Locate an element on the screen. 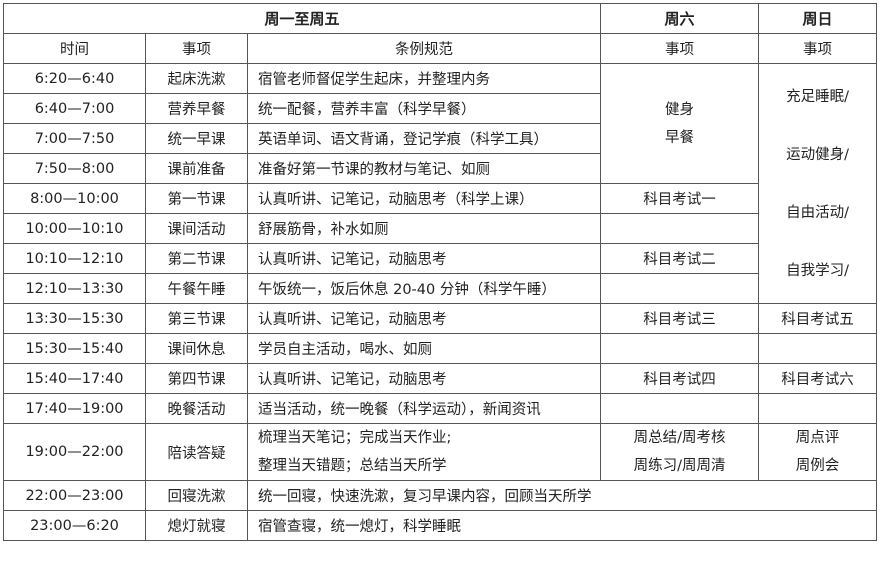  sunday-exam: 科目考试六 is located at coordinates (818, 378).